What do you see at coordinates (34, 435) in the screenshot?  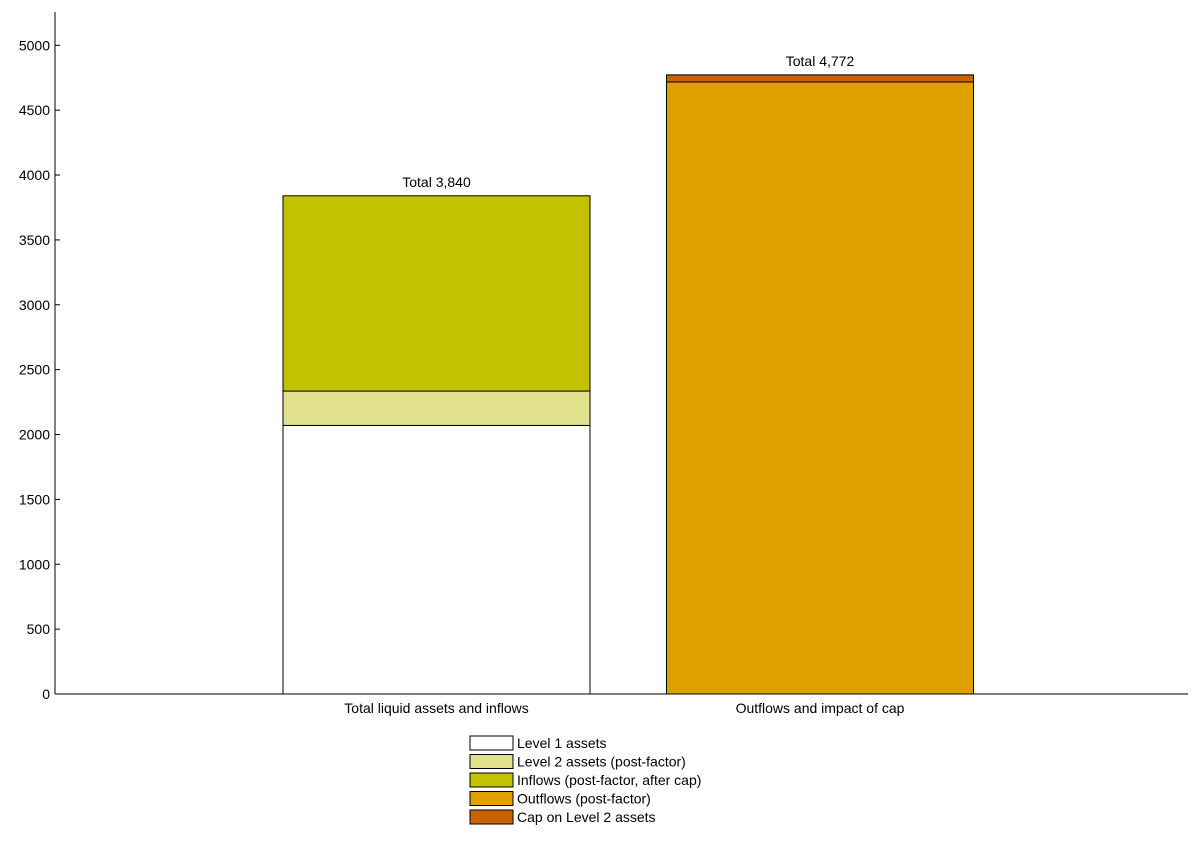 I see `y-tick-label: 2000` at bounding box center [34, 435].